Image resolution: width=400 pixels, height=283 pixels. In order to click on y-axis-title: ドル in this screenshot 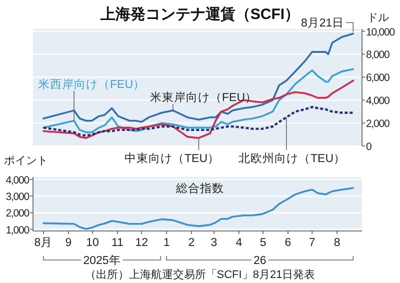, I will do `click(378, 18)`.